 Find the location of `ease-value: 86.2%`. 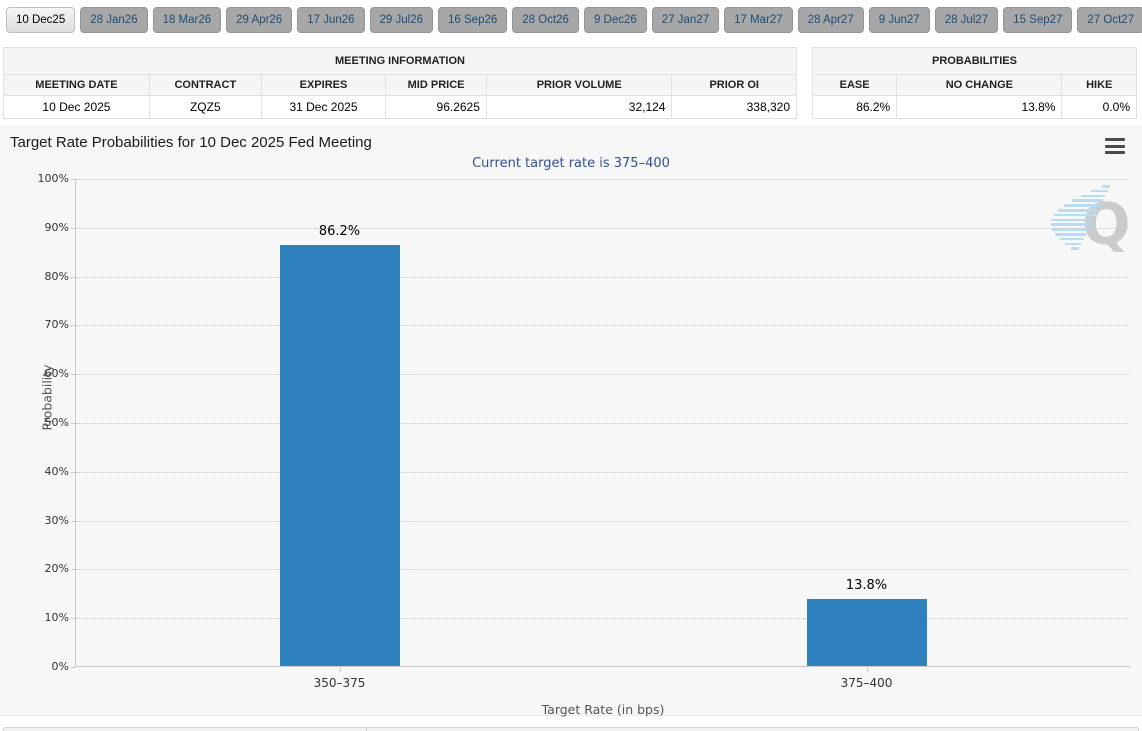

ease-value: 86.2% is located at coordinates (854, 107).